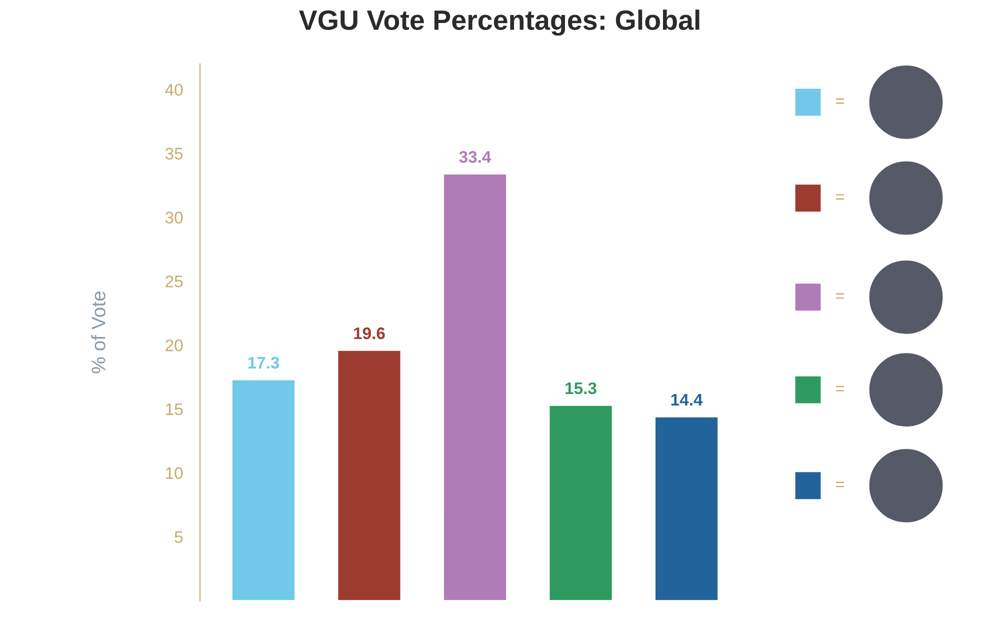 The width and height of the screenshot is (1000, 639). I want to click on y-axis-title: % of Vote, so click(98, 333).